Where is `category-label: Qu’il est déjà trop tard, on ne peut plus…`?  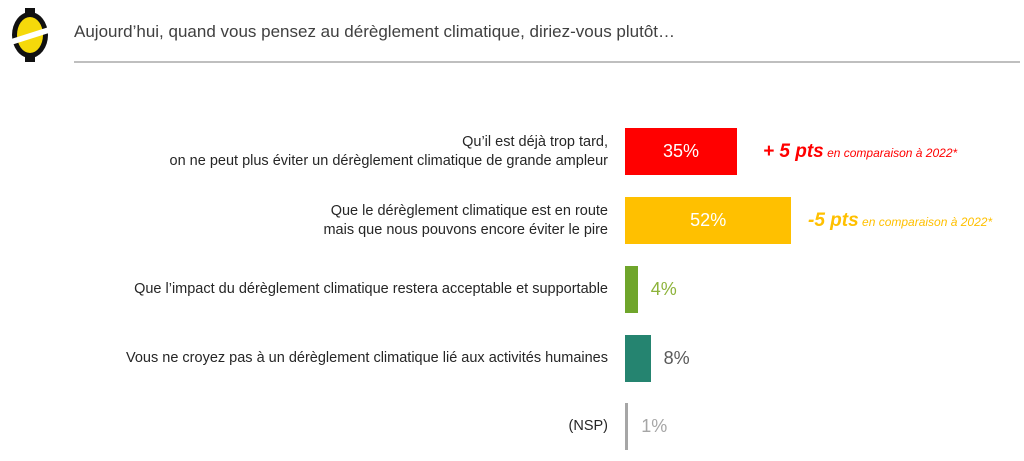
category-label: Qu’il est déjà trop tard, on ne peut plus… is located at coordinates (389, 152).